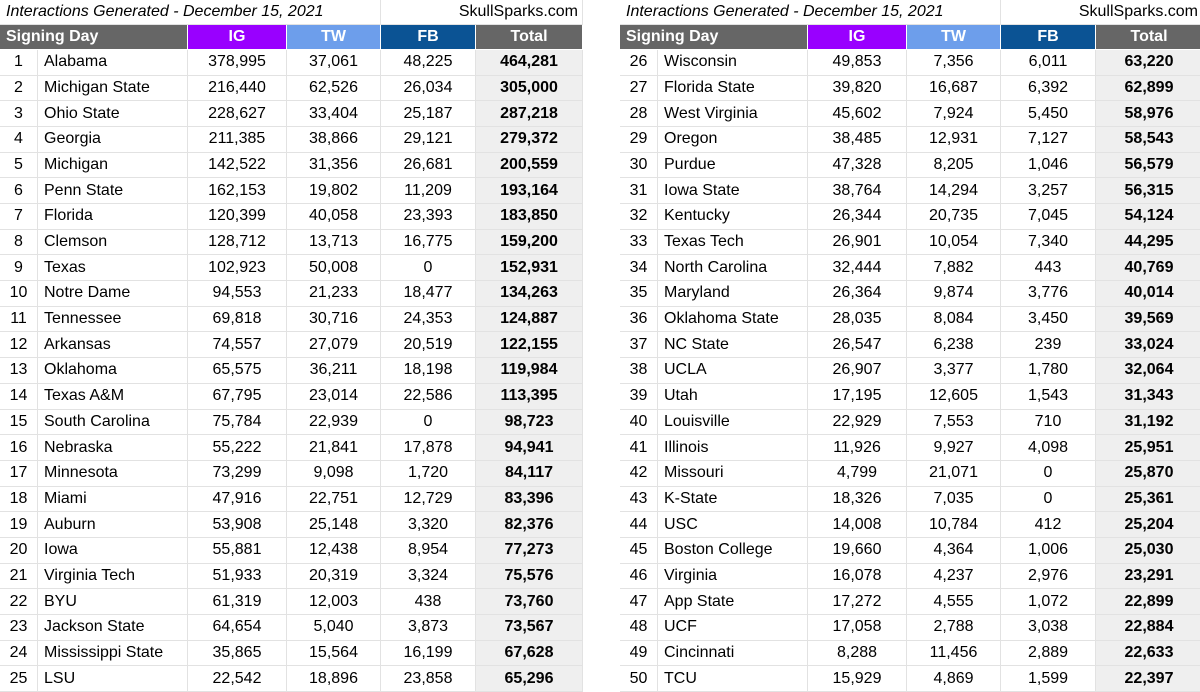 This screenshot has height=692, width=1200. Describe the element at coordinates (639, 88) in the screenshot. I see `rank: 27` at that location.